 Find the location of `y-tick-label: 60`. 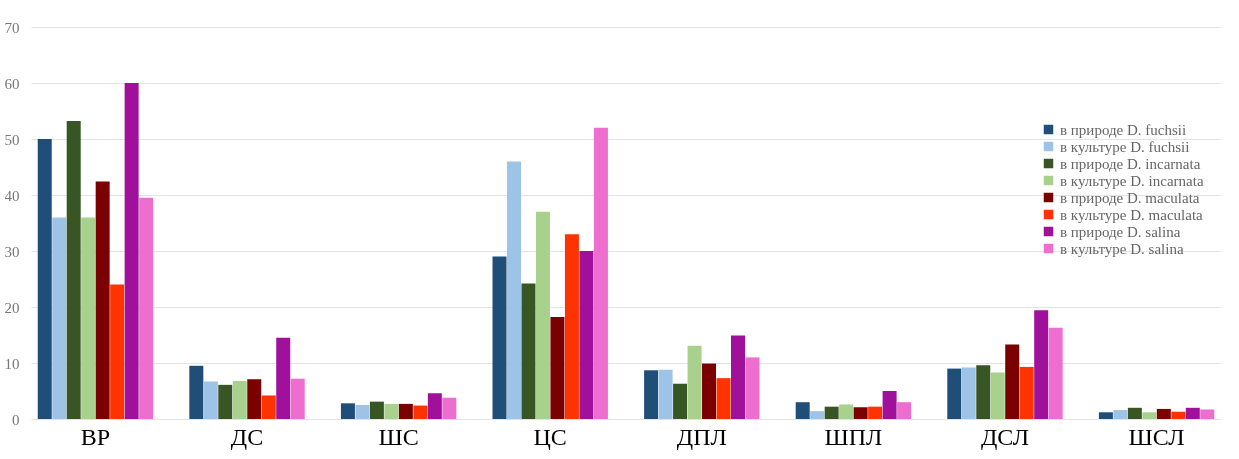

y-tick-label: 60 is located at coordinates (12, 83).